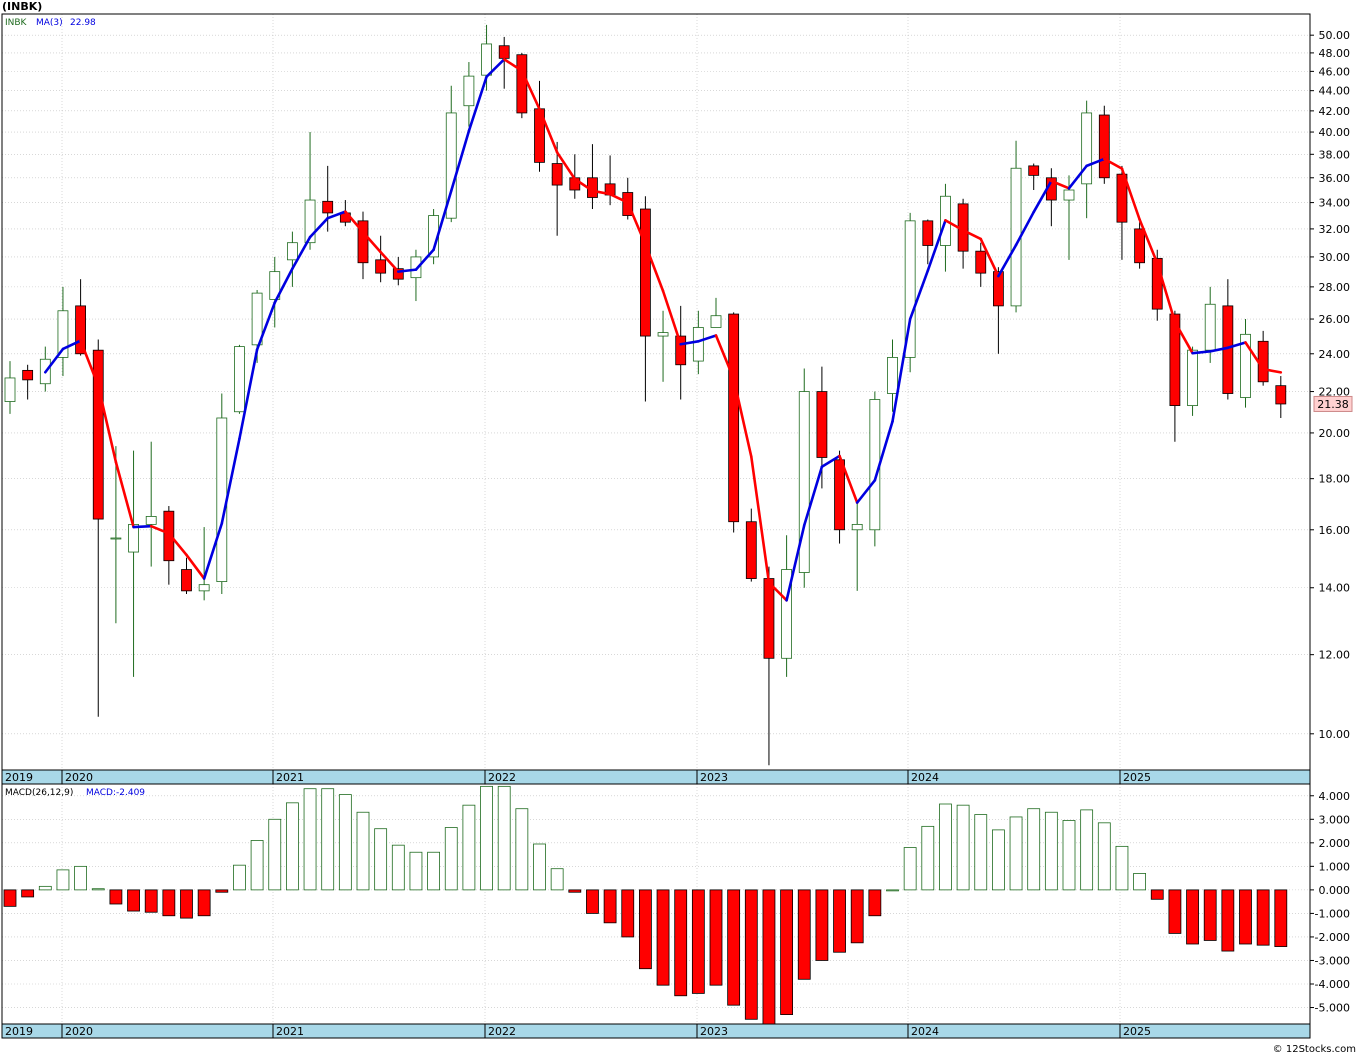 The image size is (1360, 1056). Describe the element at coordinates (1335, 35) in the screenshot. I see `price-tick-label: 50.00` at that location.